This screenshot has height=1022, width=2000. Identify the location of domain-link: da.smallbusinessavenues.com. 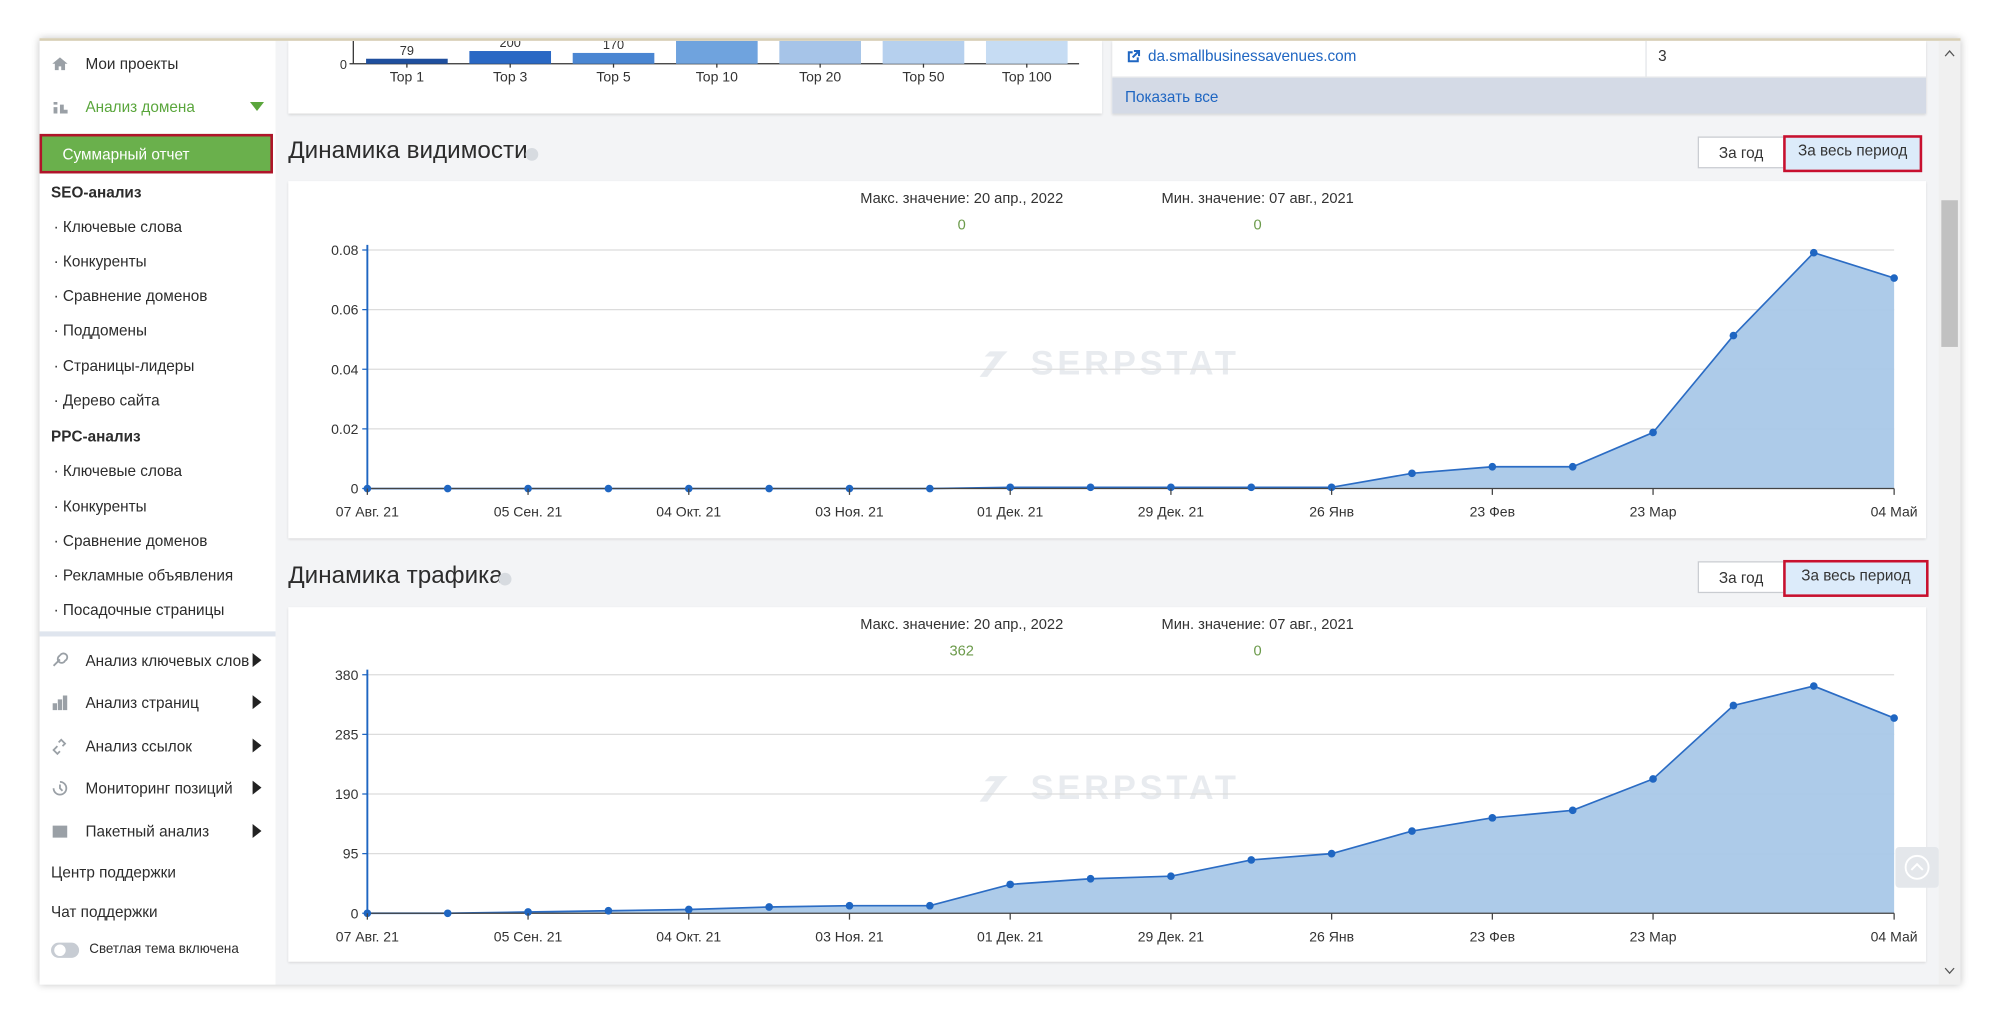
(1252, 56).